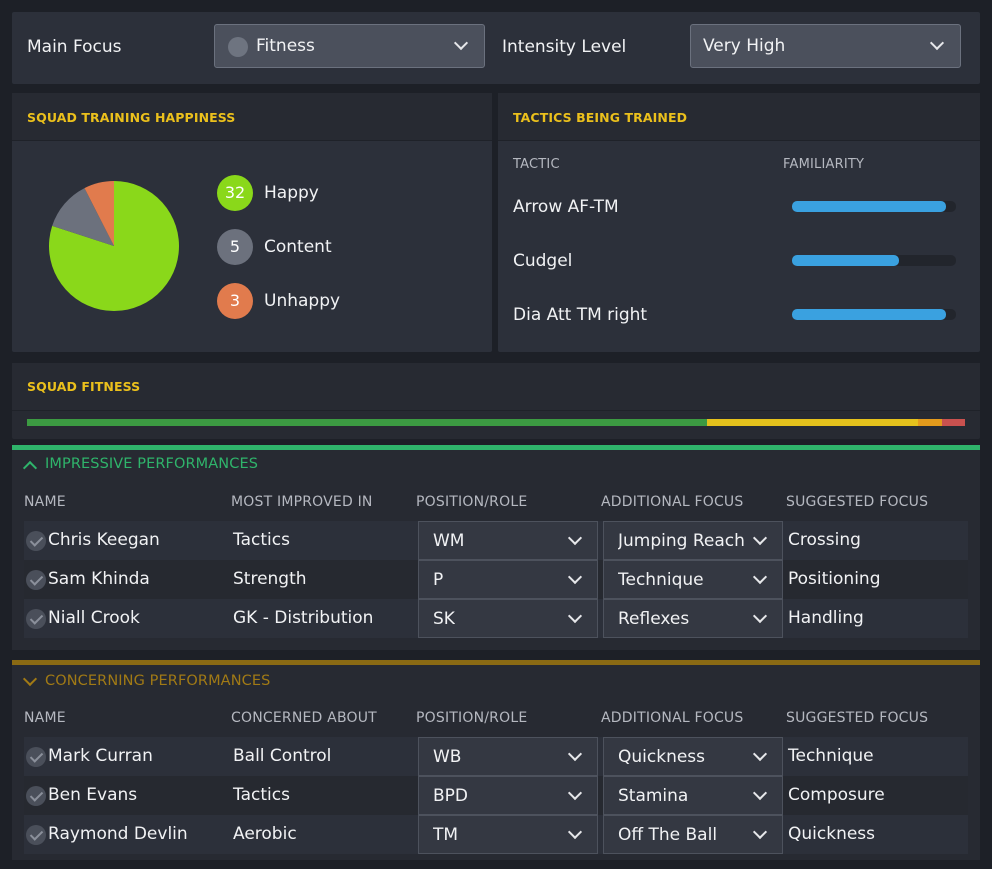 The height and width of the screenshot is (869, 992). I want to click on fitness-dot-icon, so click(238, 47).